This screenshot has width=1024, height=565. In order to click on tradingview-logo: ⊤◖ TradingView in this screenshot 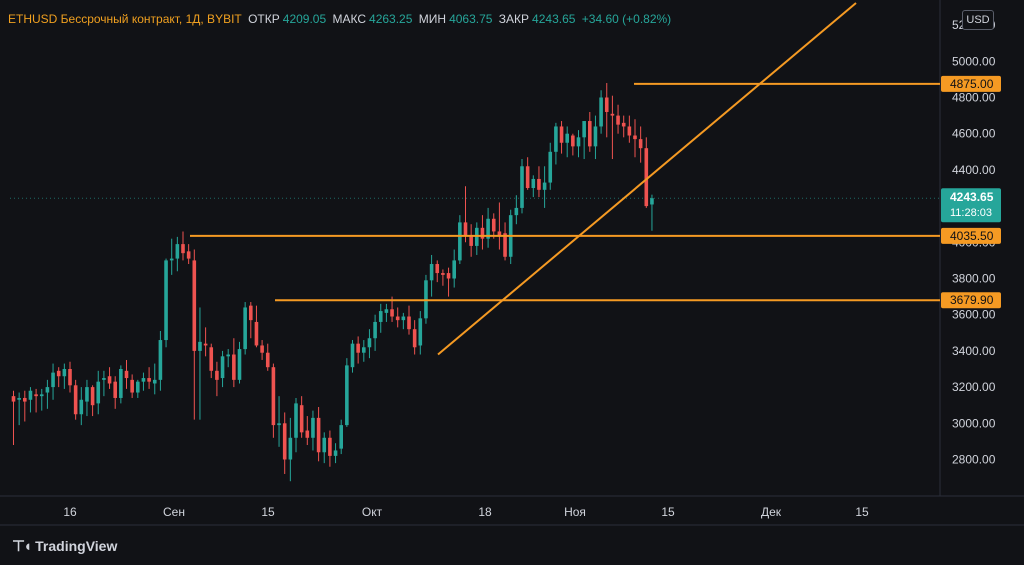, I will do `click(64, 546)`.